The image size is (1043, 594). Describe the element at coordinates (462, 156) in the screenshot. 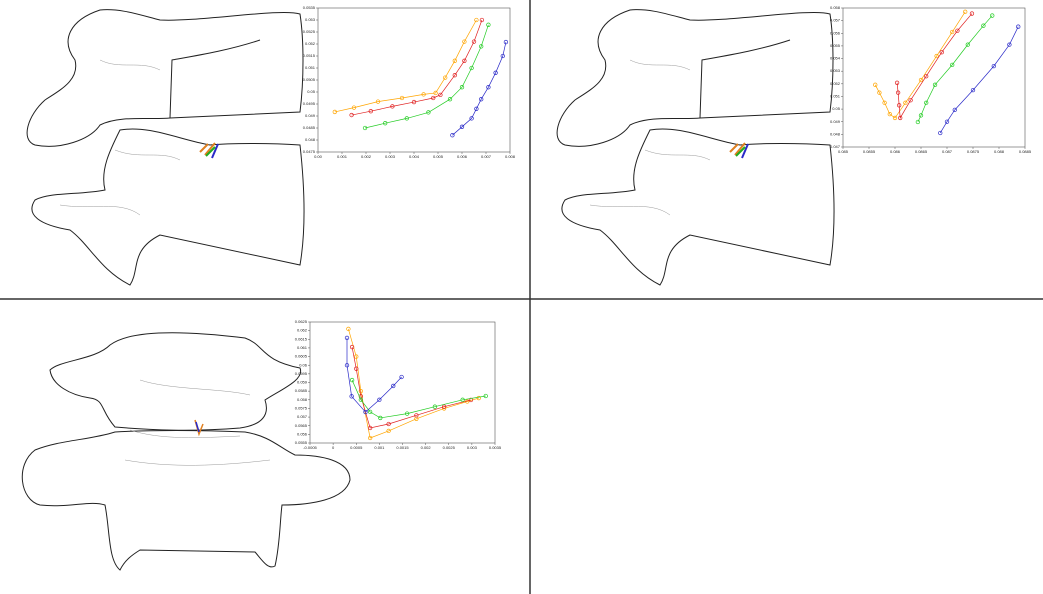

I see `x-tick-label: 0.006` at that location.